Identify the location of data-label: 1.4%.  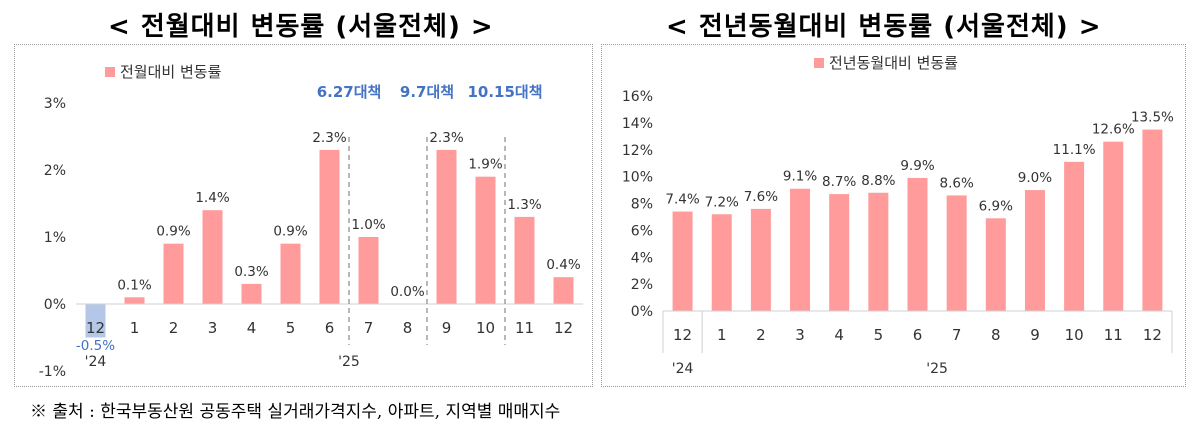
(212, 198).